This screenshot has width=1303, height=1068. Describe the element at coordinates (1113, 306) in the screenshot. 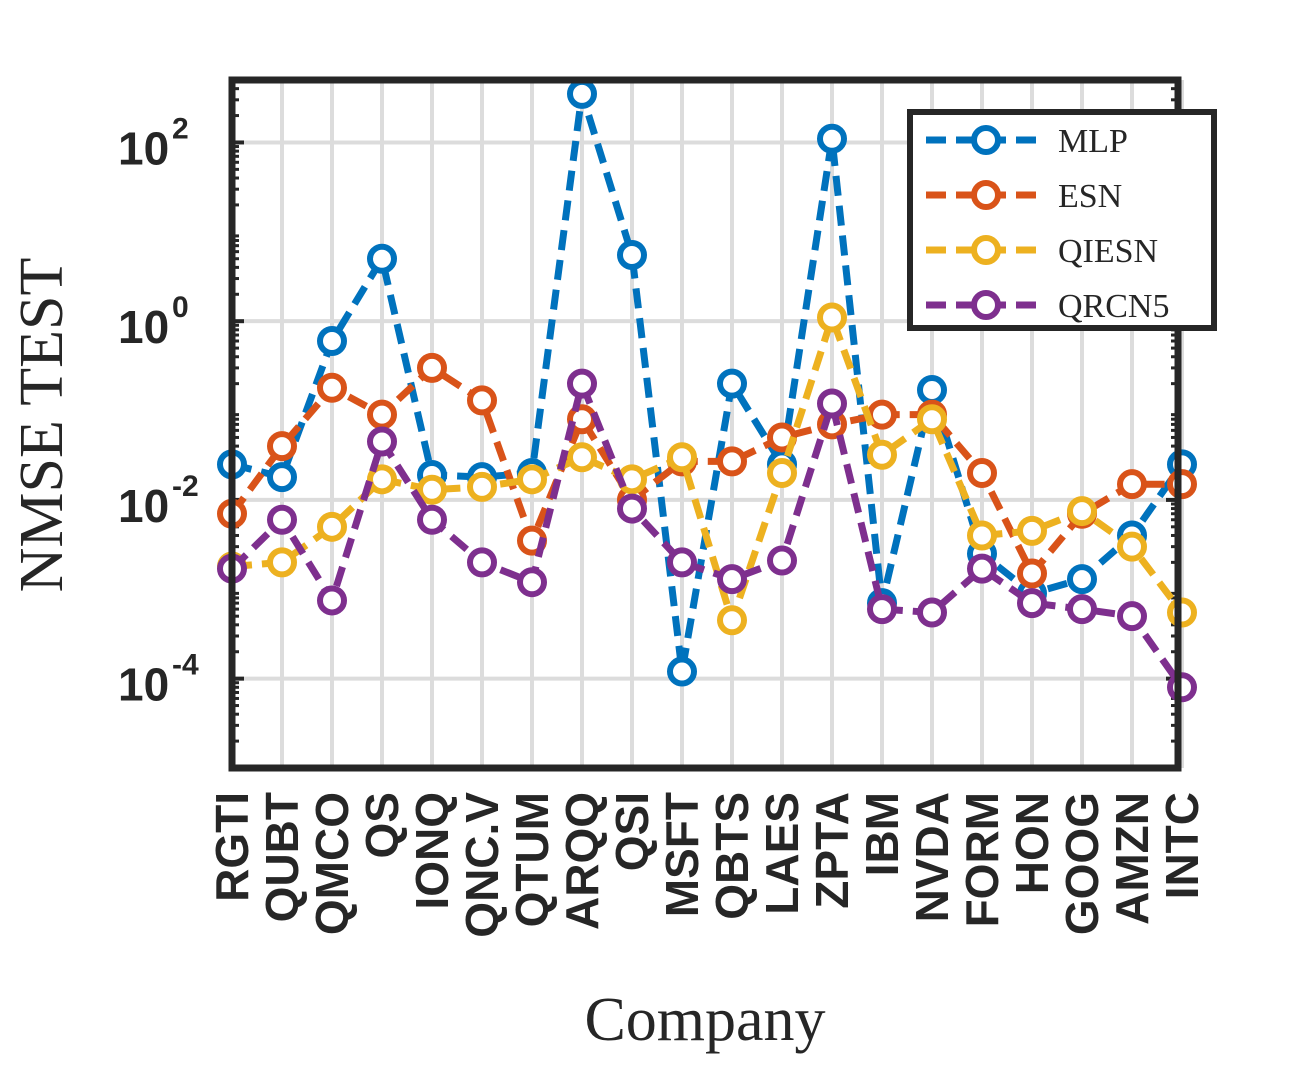

I see `legend-label-qrcn5: QRCN5` at that location.